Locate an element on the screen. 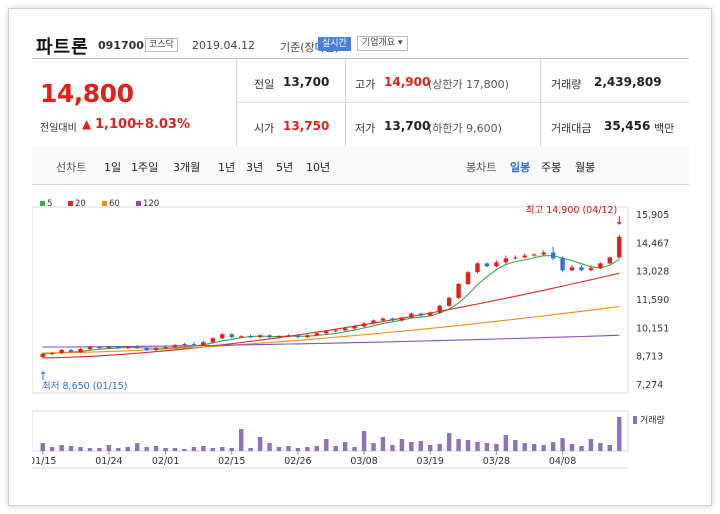 The width and height of the screenshot is (720, 514). candle-daily: 일봉 is located at coordinates (520, 167).